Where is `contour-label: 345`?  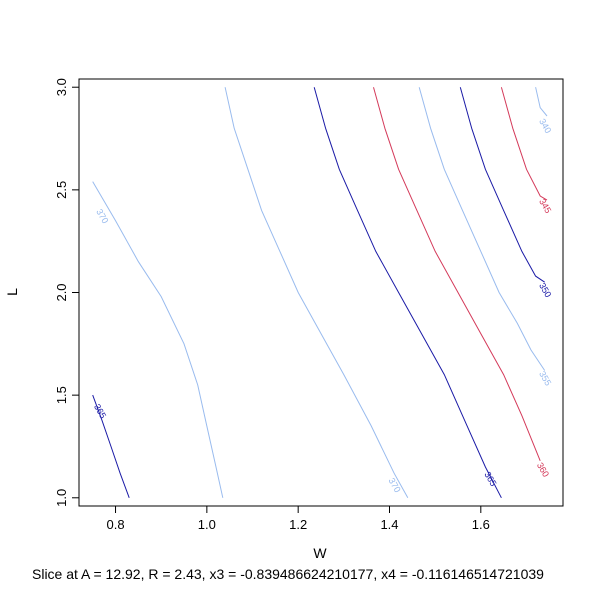
contour-label: 345 is located at coordinates (545, 206).